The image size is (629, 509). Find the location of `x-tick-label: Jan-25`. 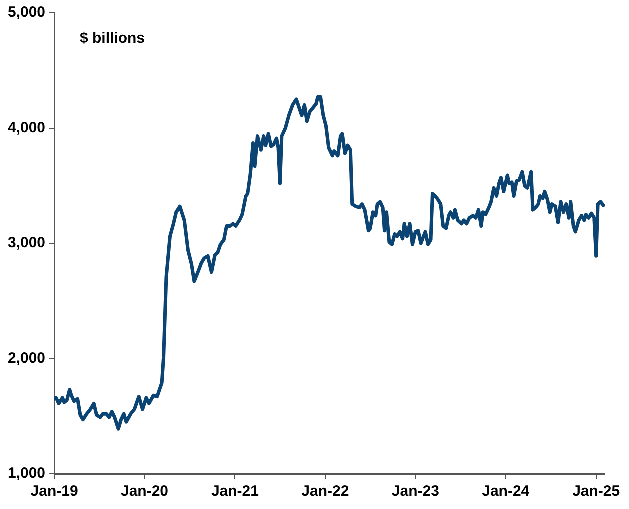

x-tick-label: Jan-25 is located at coordinates (596, 491).